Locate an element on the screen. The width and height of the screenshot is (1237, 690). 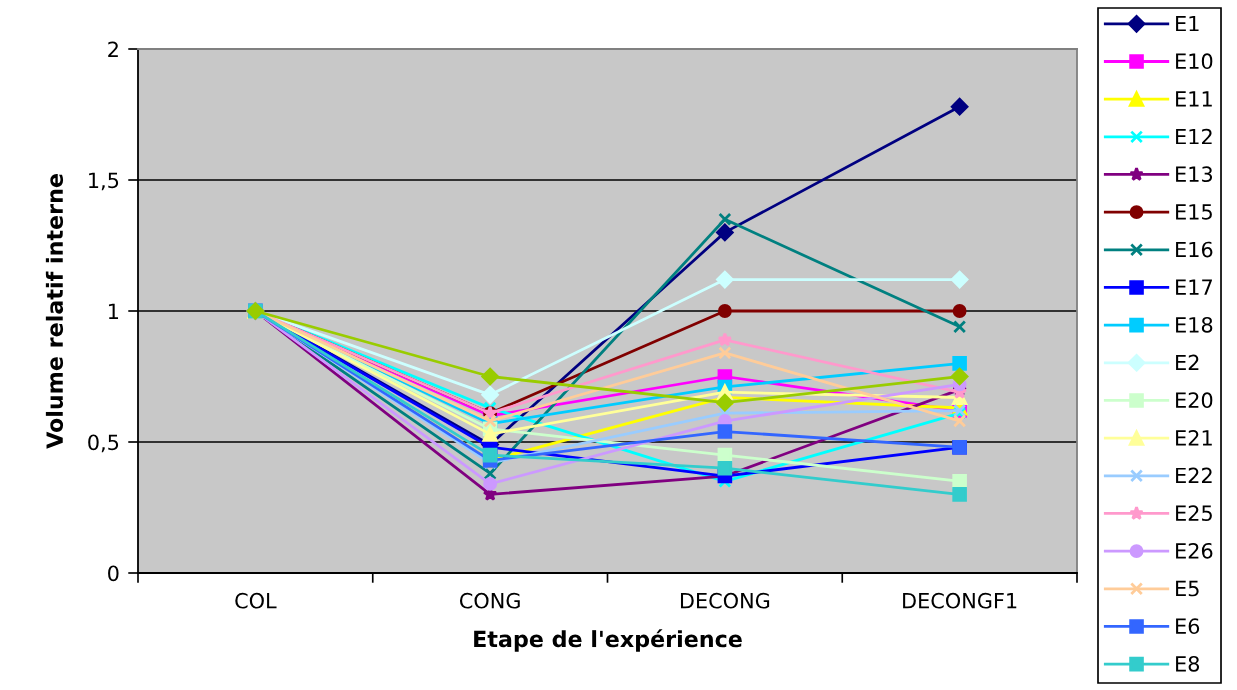
legend-label: E2 is located at coordinates (1187, 362).